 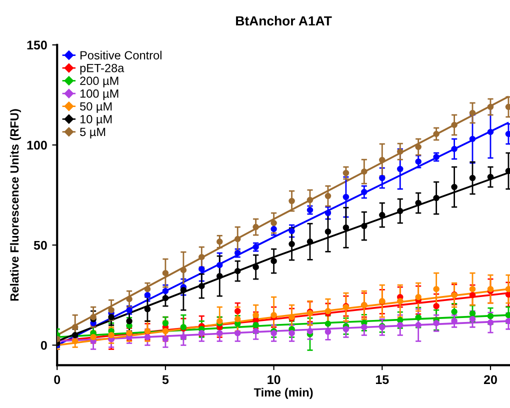 What do you see at coordinates (121, 55) in the screenshot?
I see `legend-label: Positive Control` at bounding box center [121, 55].